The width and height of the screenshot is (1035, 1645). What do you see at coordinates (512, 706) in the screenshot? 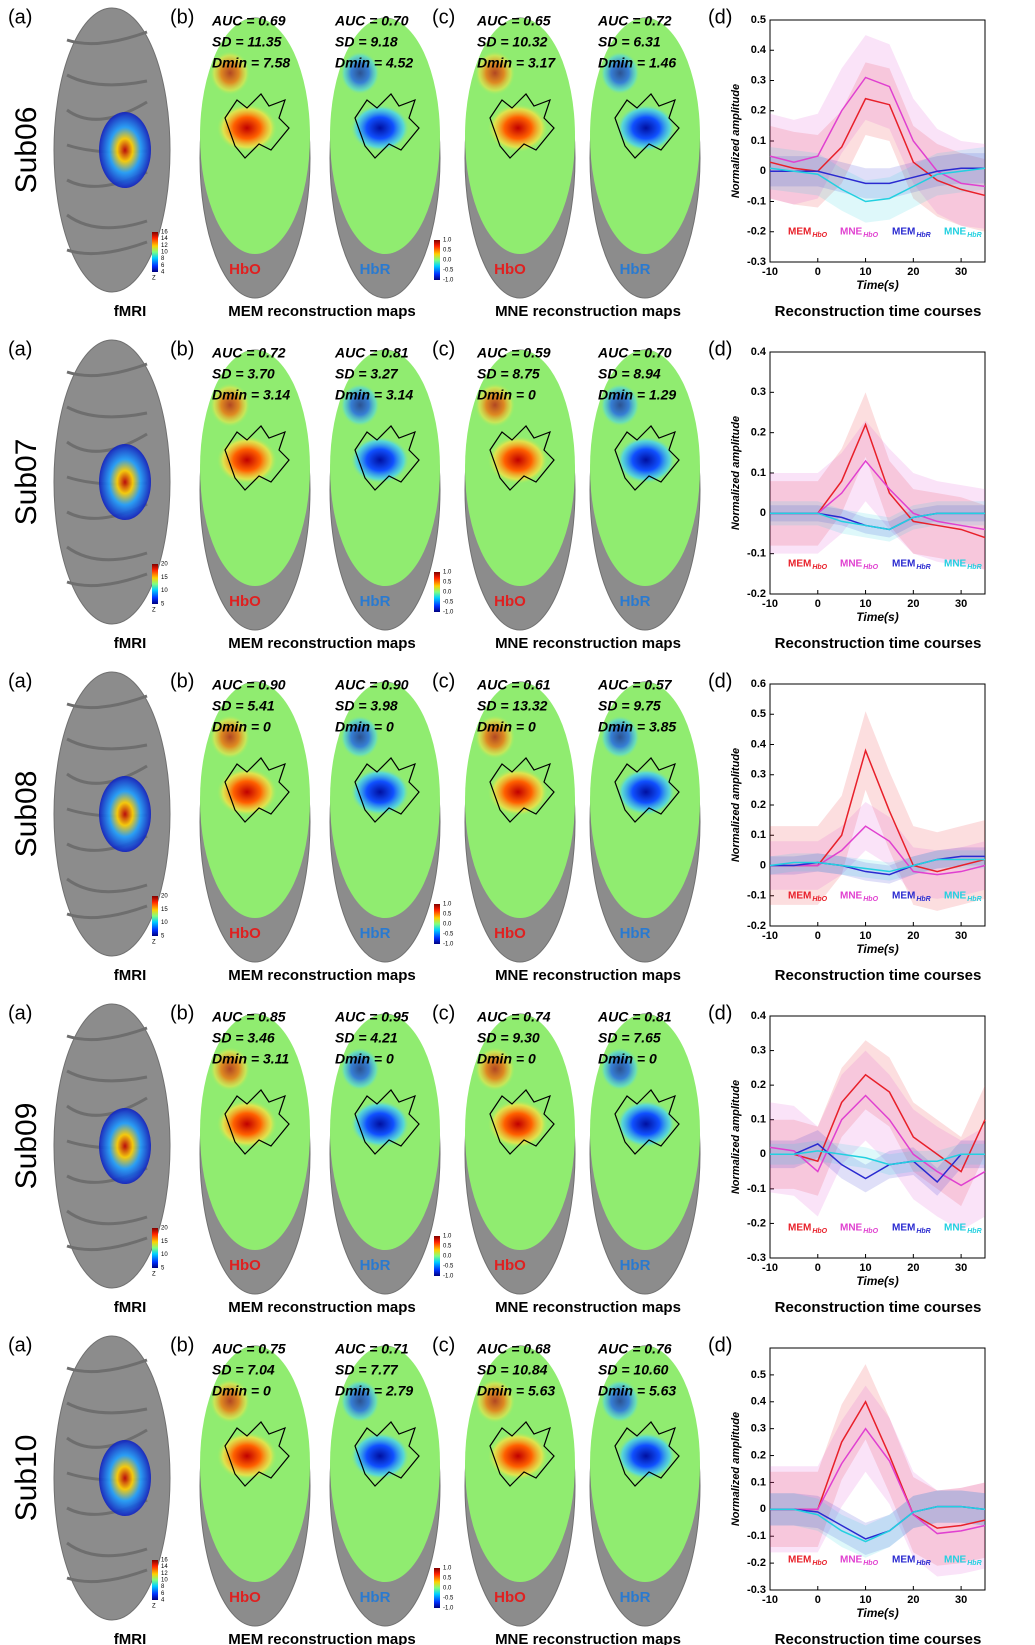
I see `map-statistic: SD = 13.32` at bounding box center [512, 706].